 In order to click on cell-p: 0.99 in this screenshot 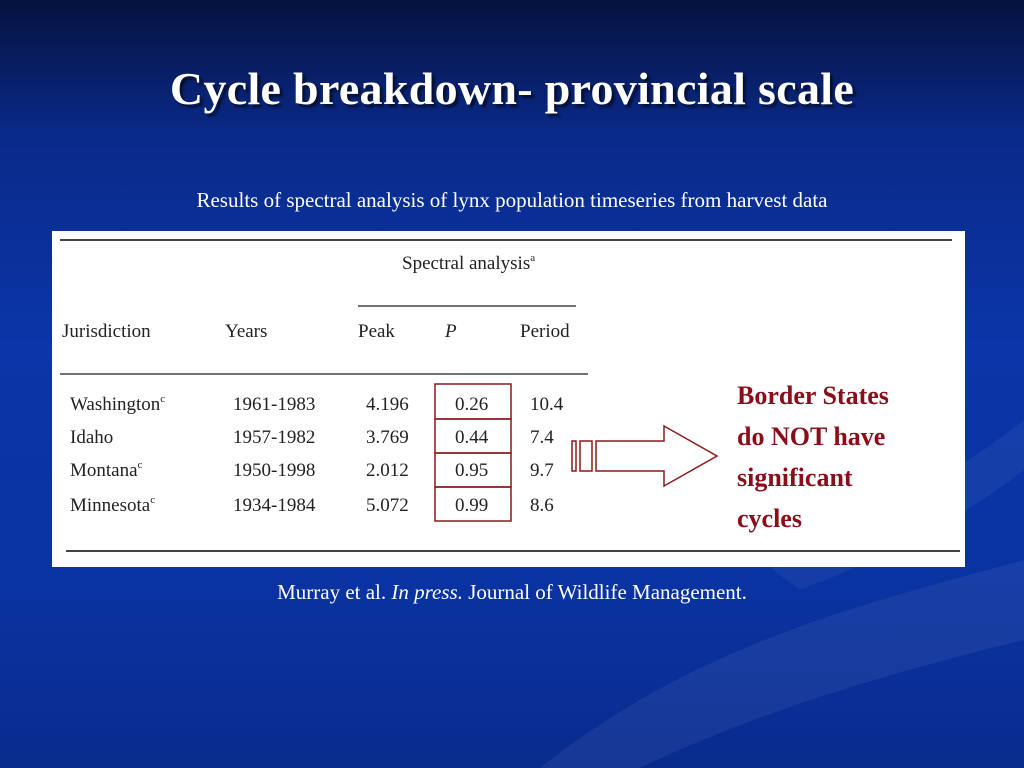, I will do `click(471, 505)`.